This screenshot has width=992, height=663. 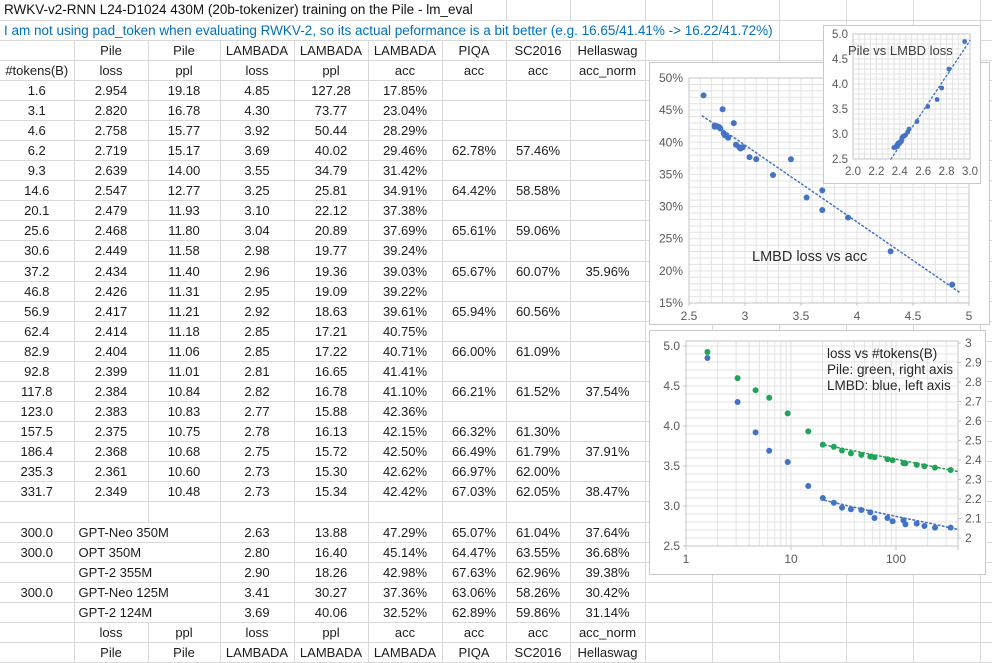 What do you see at coordinates (538, 552) in the screenshot?
I see `value-cell: 63.55%` at bounding box center [538, 552].